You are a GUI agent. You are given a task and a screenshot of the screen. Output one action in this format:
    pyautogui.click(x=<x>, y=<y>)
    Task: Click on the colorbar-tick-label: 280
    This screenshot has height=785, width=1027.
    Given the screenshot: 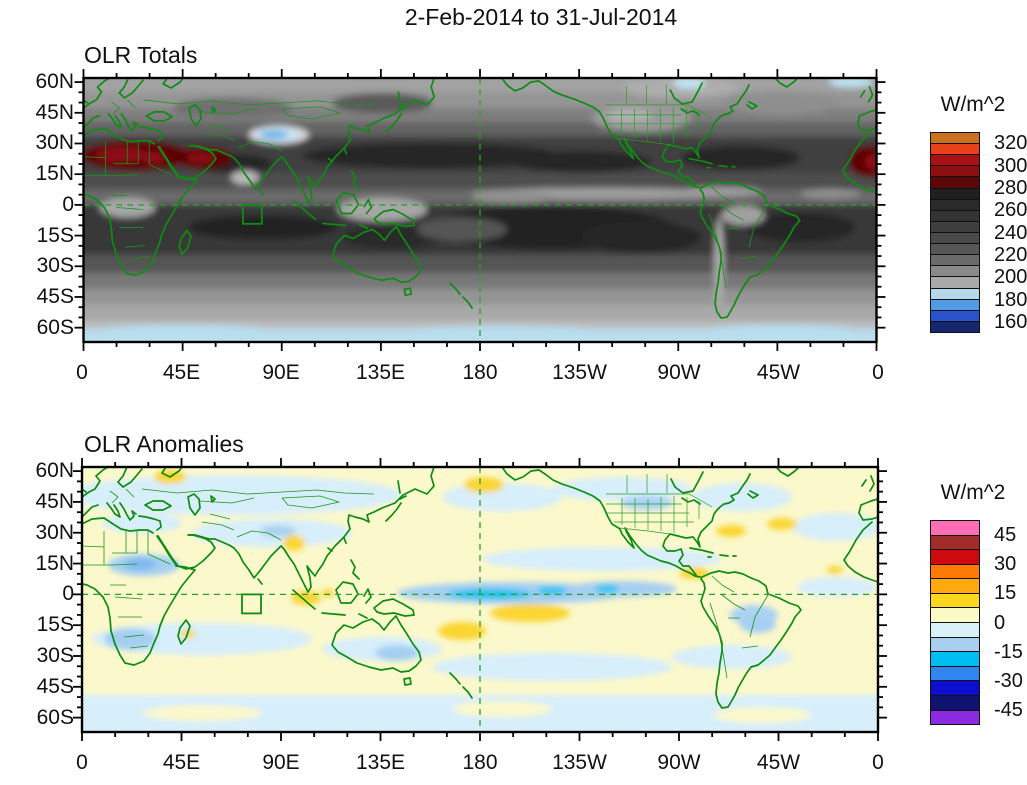 What is the action you would take?
    pyautogui.click(x=1010, y=187)
    